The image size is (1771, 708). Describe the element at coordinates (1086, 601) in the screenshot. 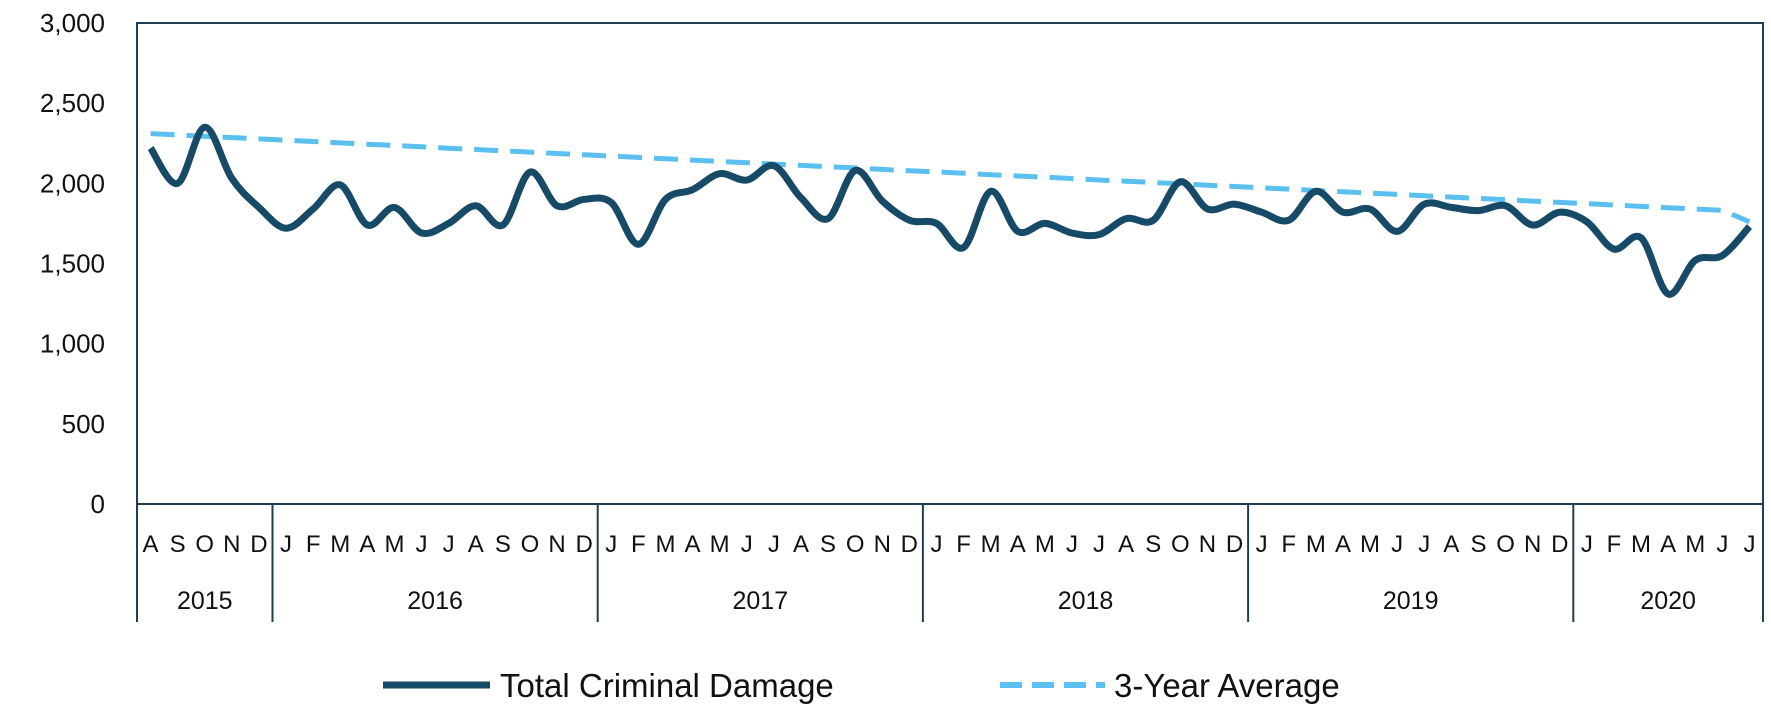

I see `x-year-label: 2018` at that location.